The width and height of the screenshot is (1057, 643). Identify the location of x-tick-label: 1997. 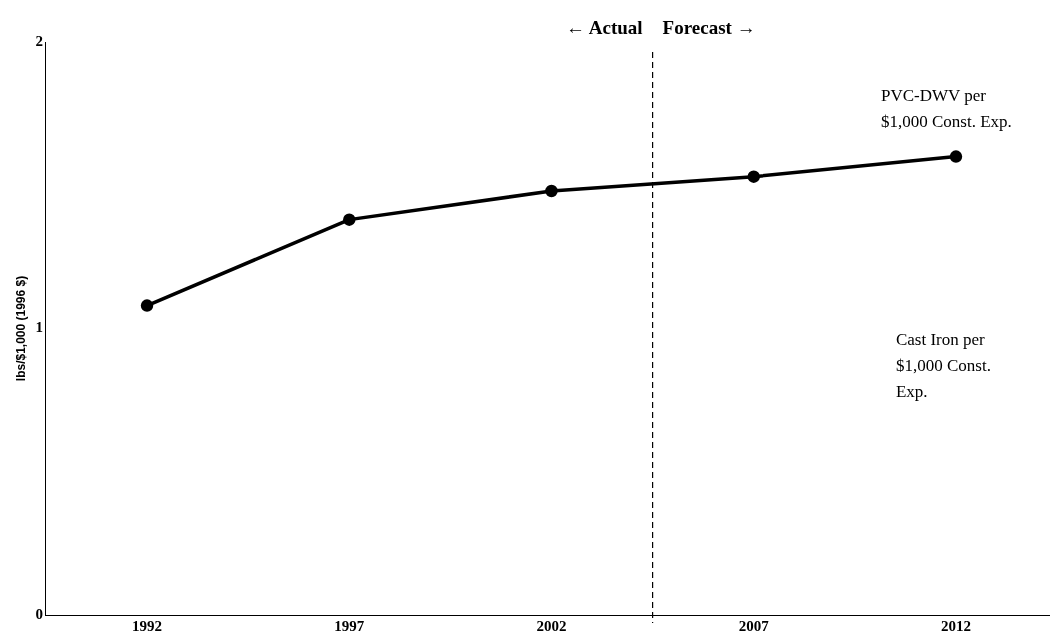
(349, 625).